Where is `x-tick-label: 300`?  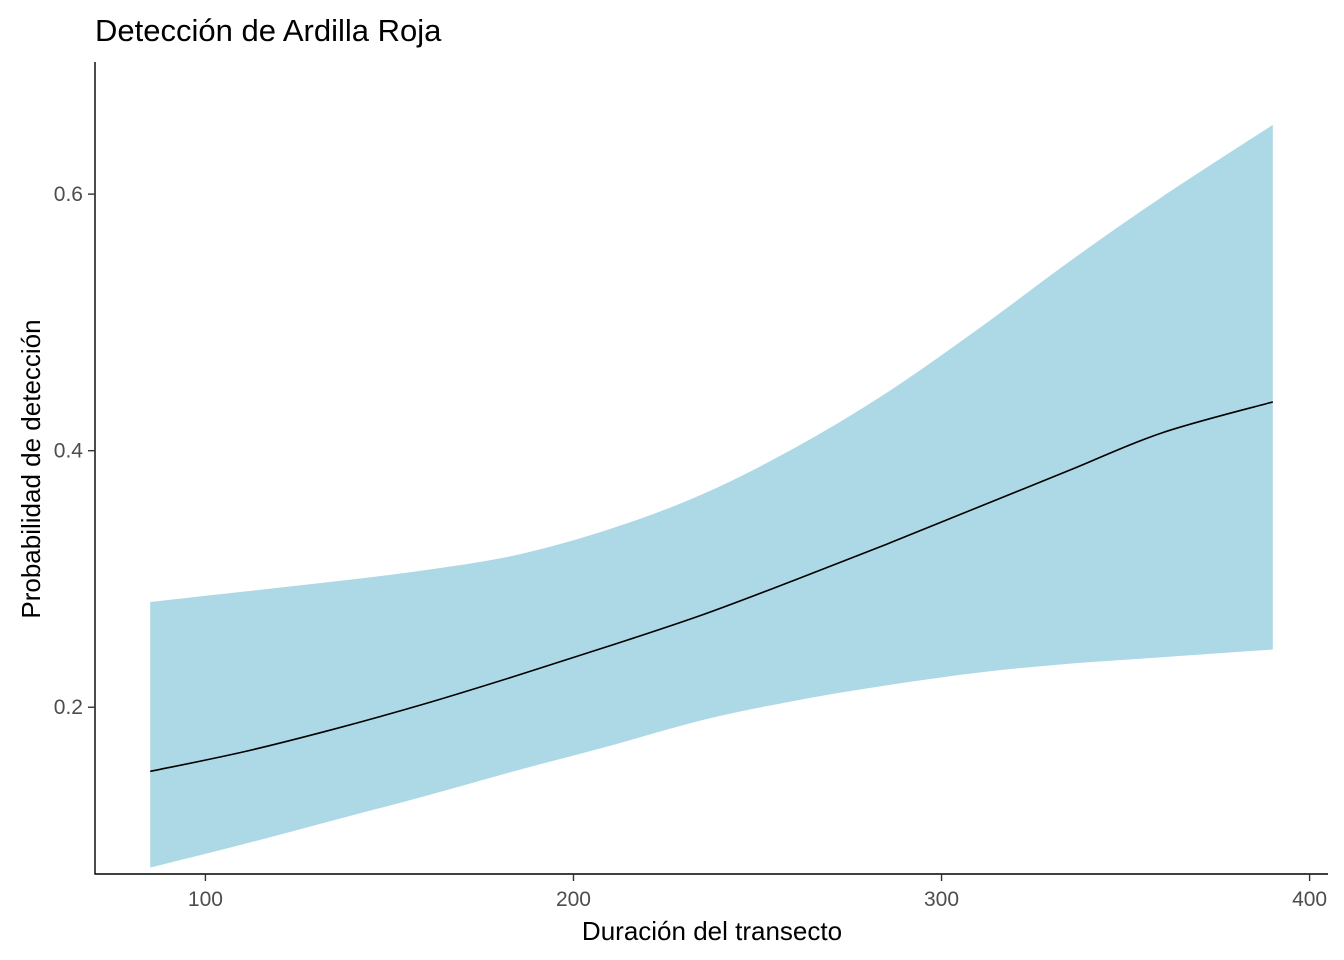
x-tick-label: 300 is located at coordinates (941, 899).